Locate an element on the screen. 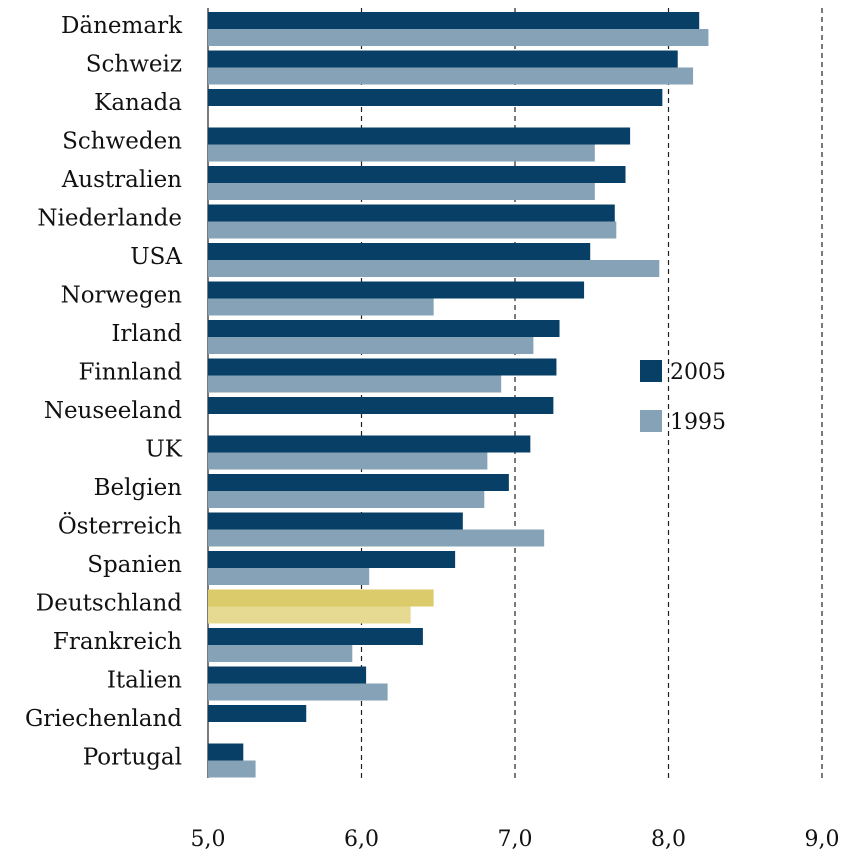 The height and width of the screenshot is (856, 846). y-tick-label: Schweden is located at coordinates (122, 142).